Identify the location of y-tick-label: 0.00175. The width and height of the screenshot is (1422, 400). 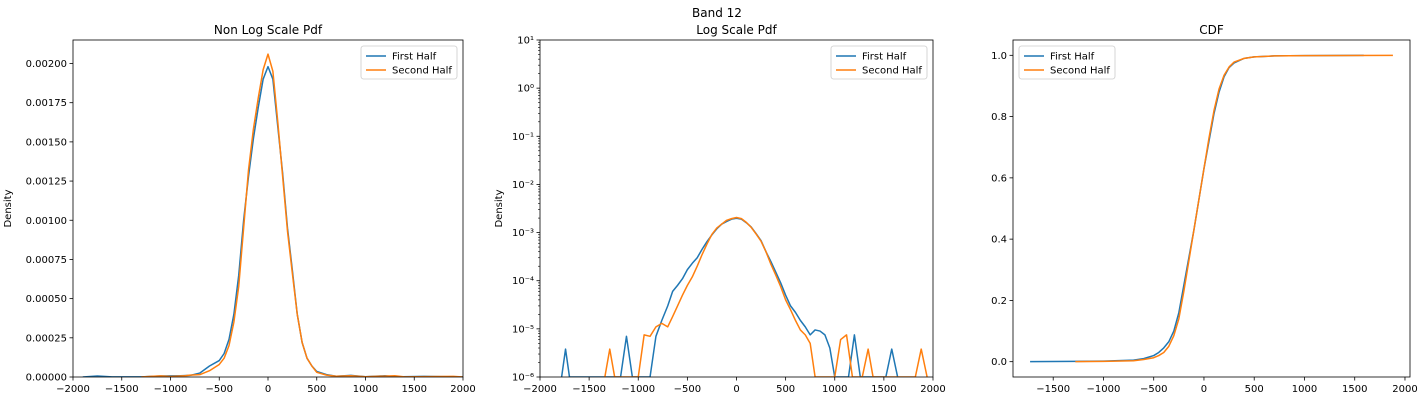
(46, 103).